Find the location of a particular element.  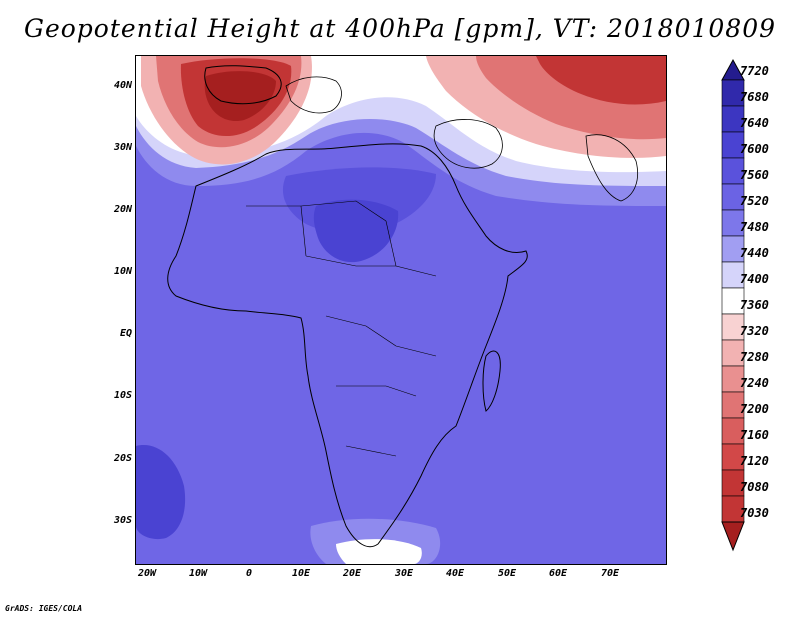

lat-label-10s: 10S is located at coordinates (122, 395).